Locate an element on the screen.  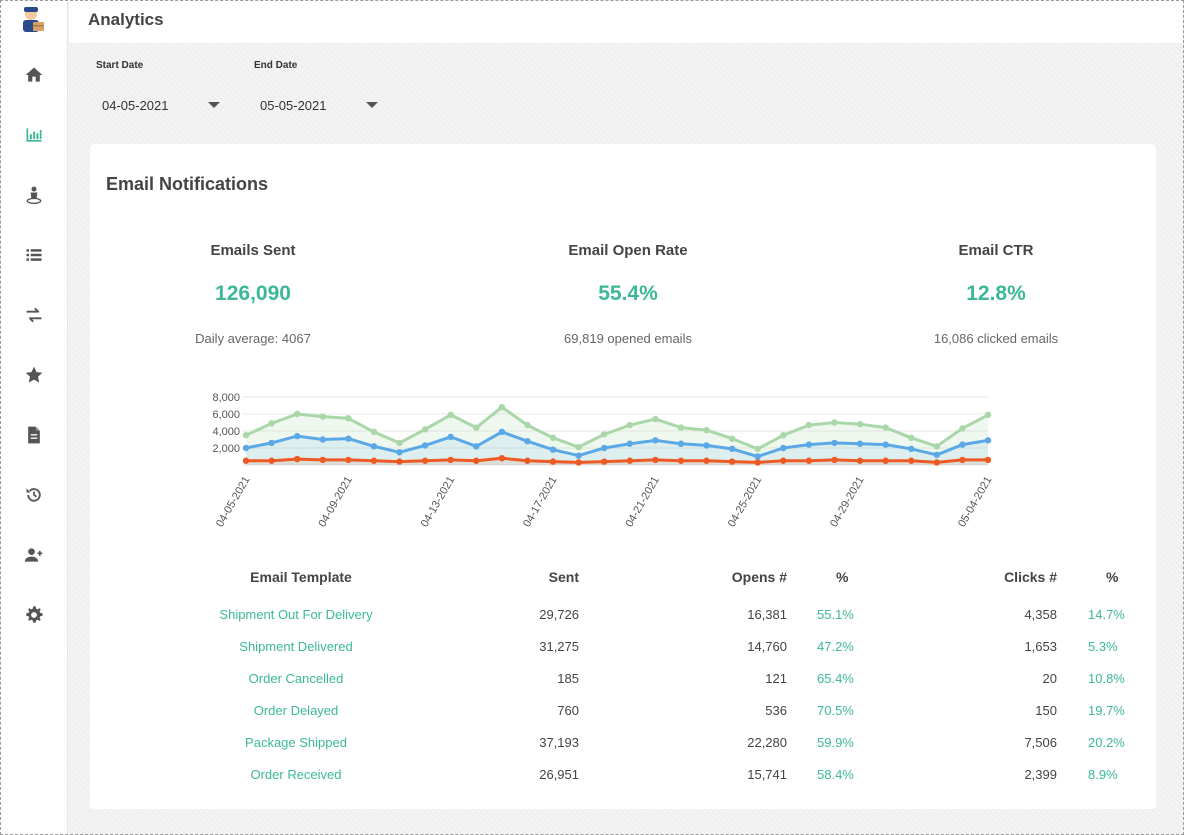
sent-cell: 760 is located at coordinates (568, 710).